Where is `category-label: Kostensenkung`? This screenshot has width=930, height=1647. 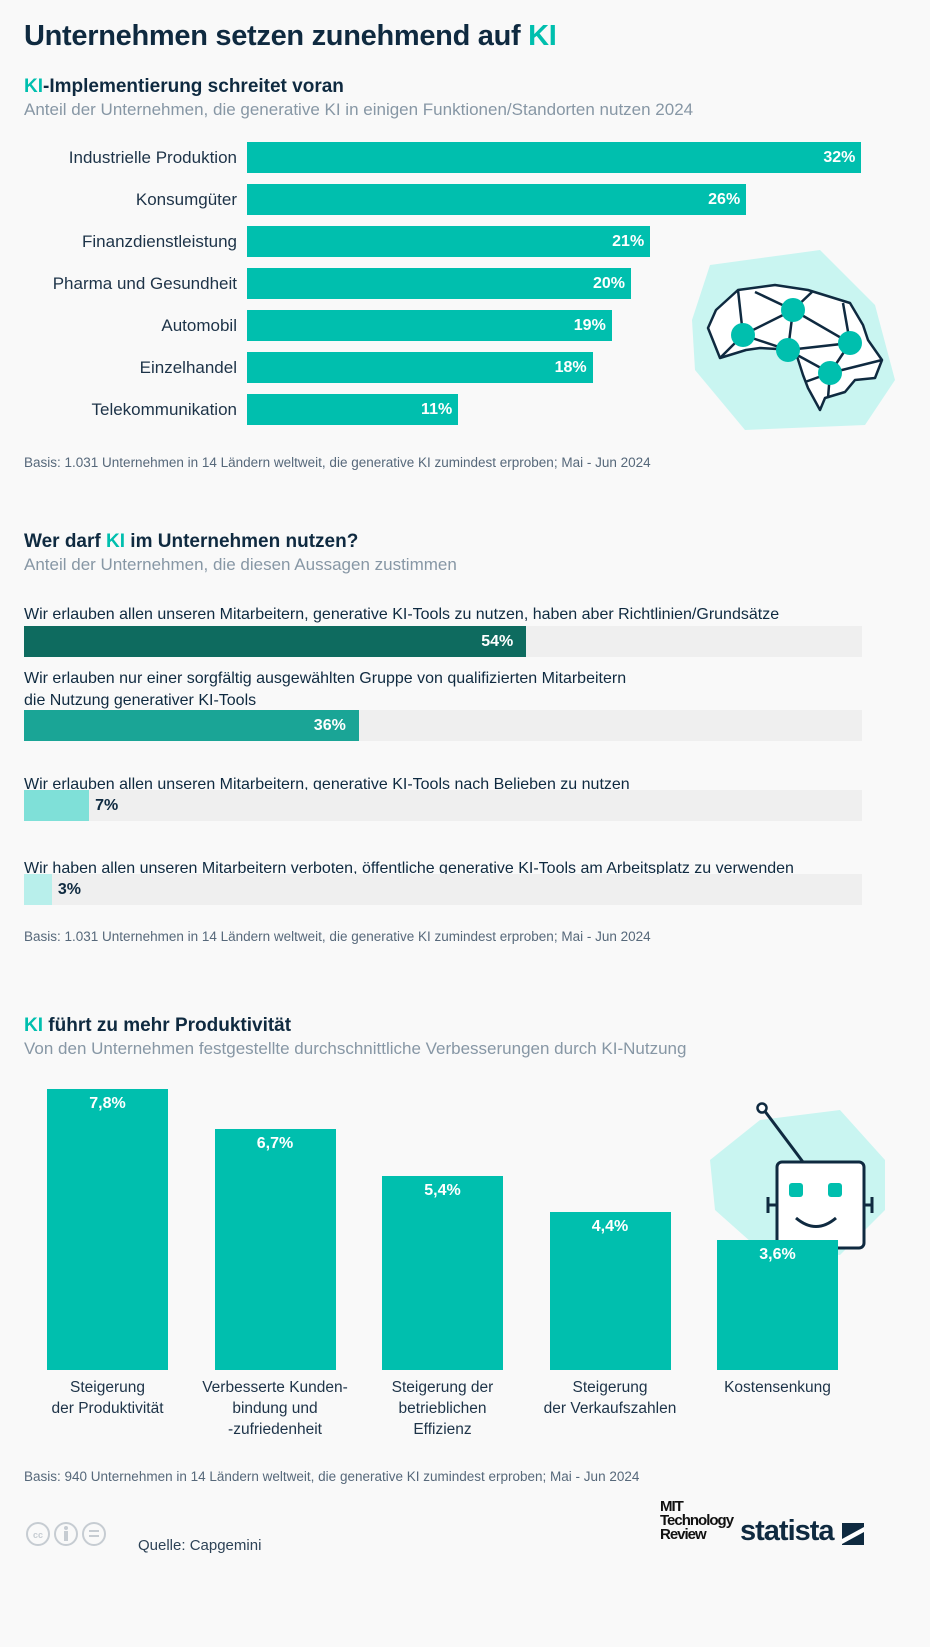
category-label: Kostensenkung is located at coordinates (777, 1387).